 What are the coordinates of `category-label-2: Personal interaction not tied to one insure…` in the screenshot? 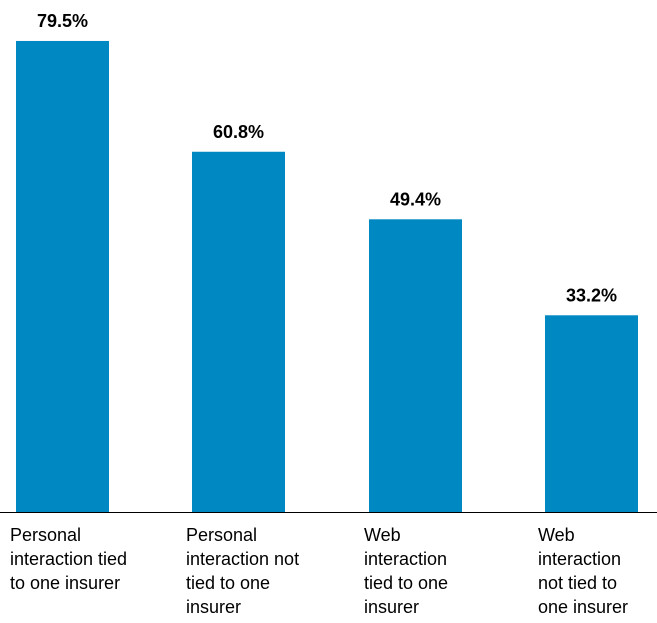 It's located at (242, 571).